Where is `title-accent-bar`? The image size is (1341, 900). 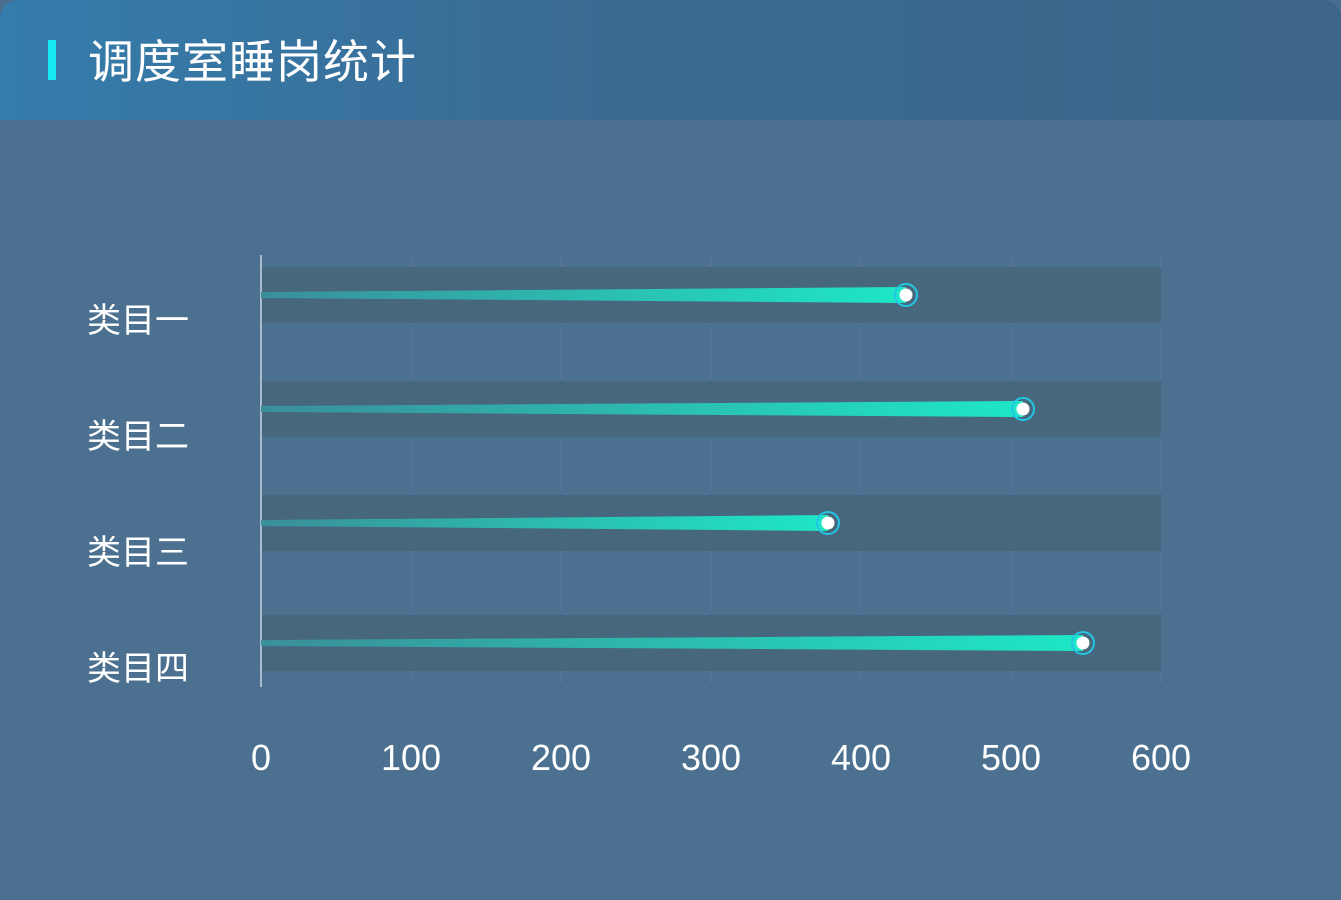 title-accent-bar is located at coordinates (52, 60).